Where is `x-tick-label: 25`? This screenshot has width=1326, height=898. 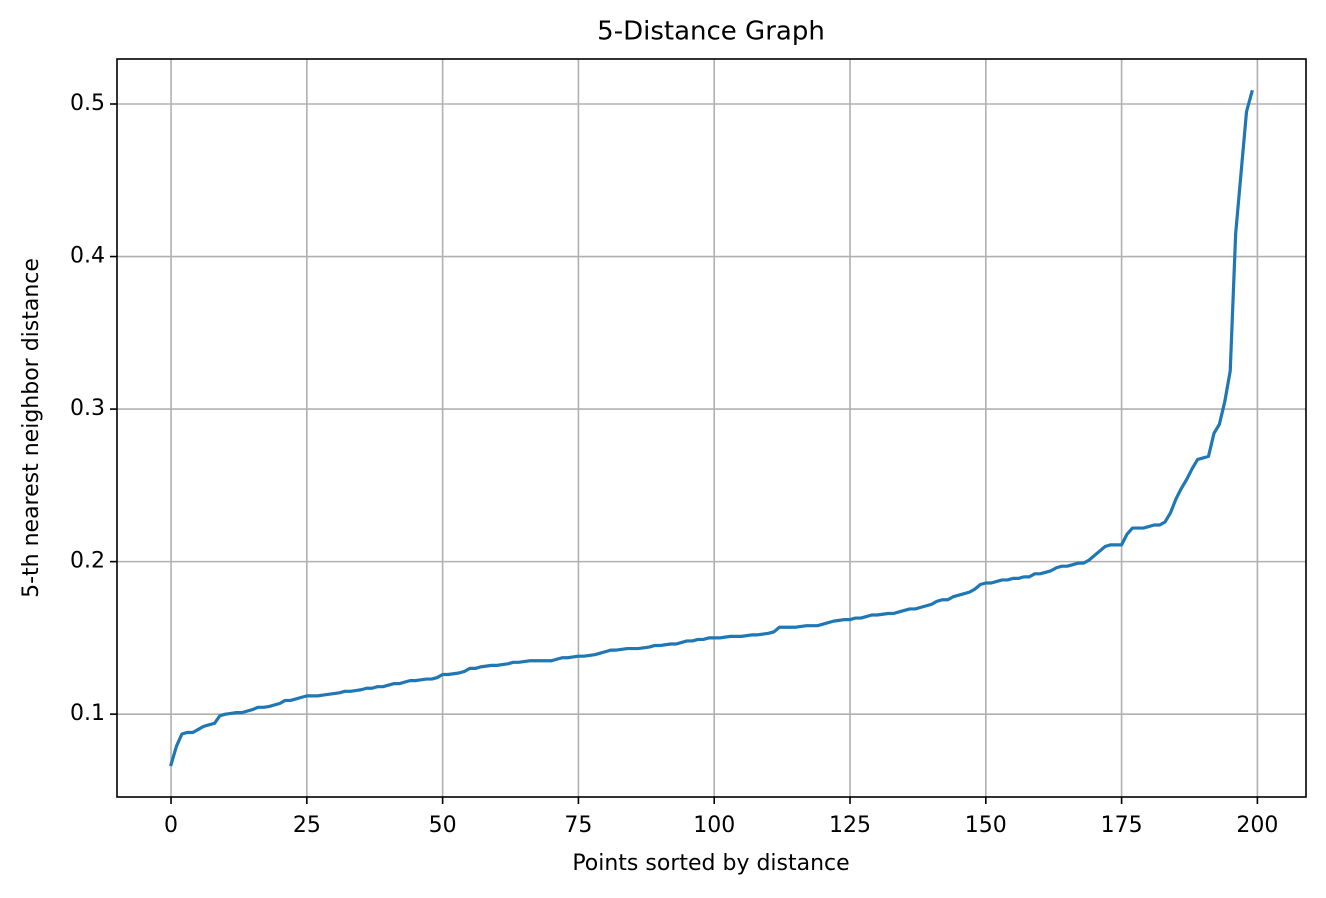
x-tick-label: 25 is located at coordinates (307, 825).